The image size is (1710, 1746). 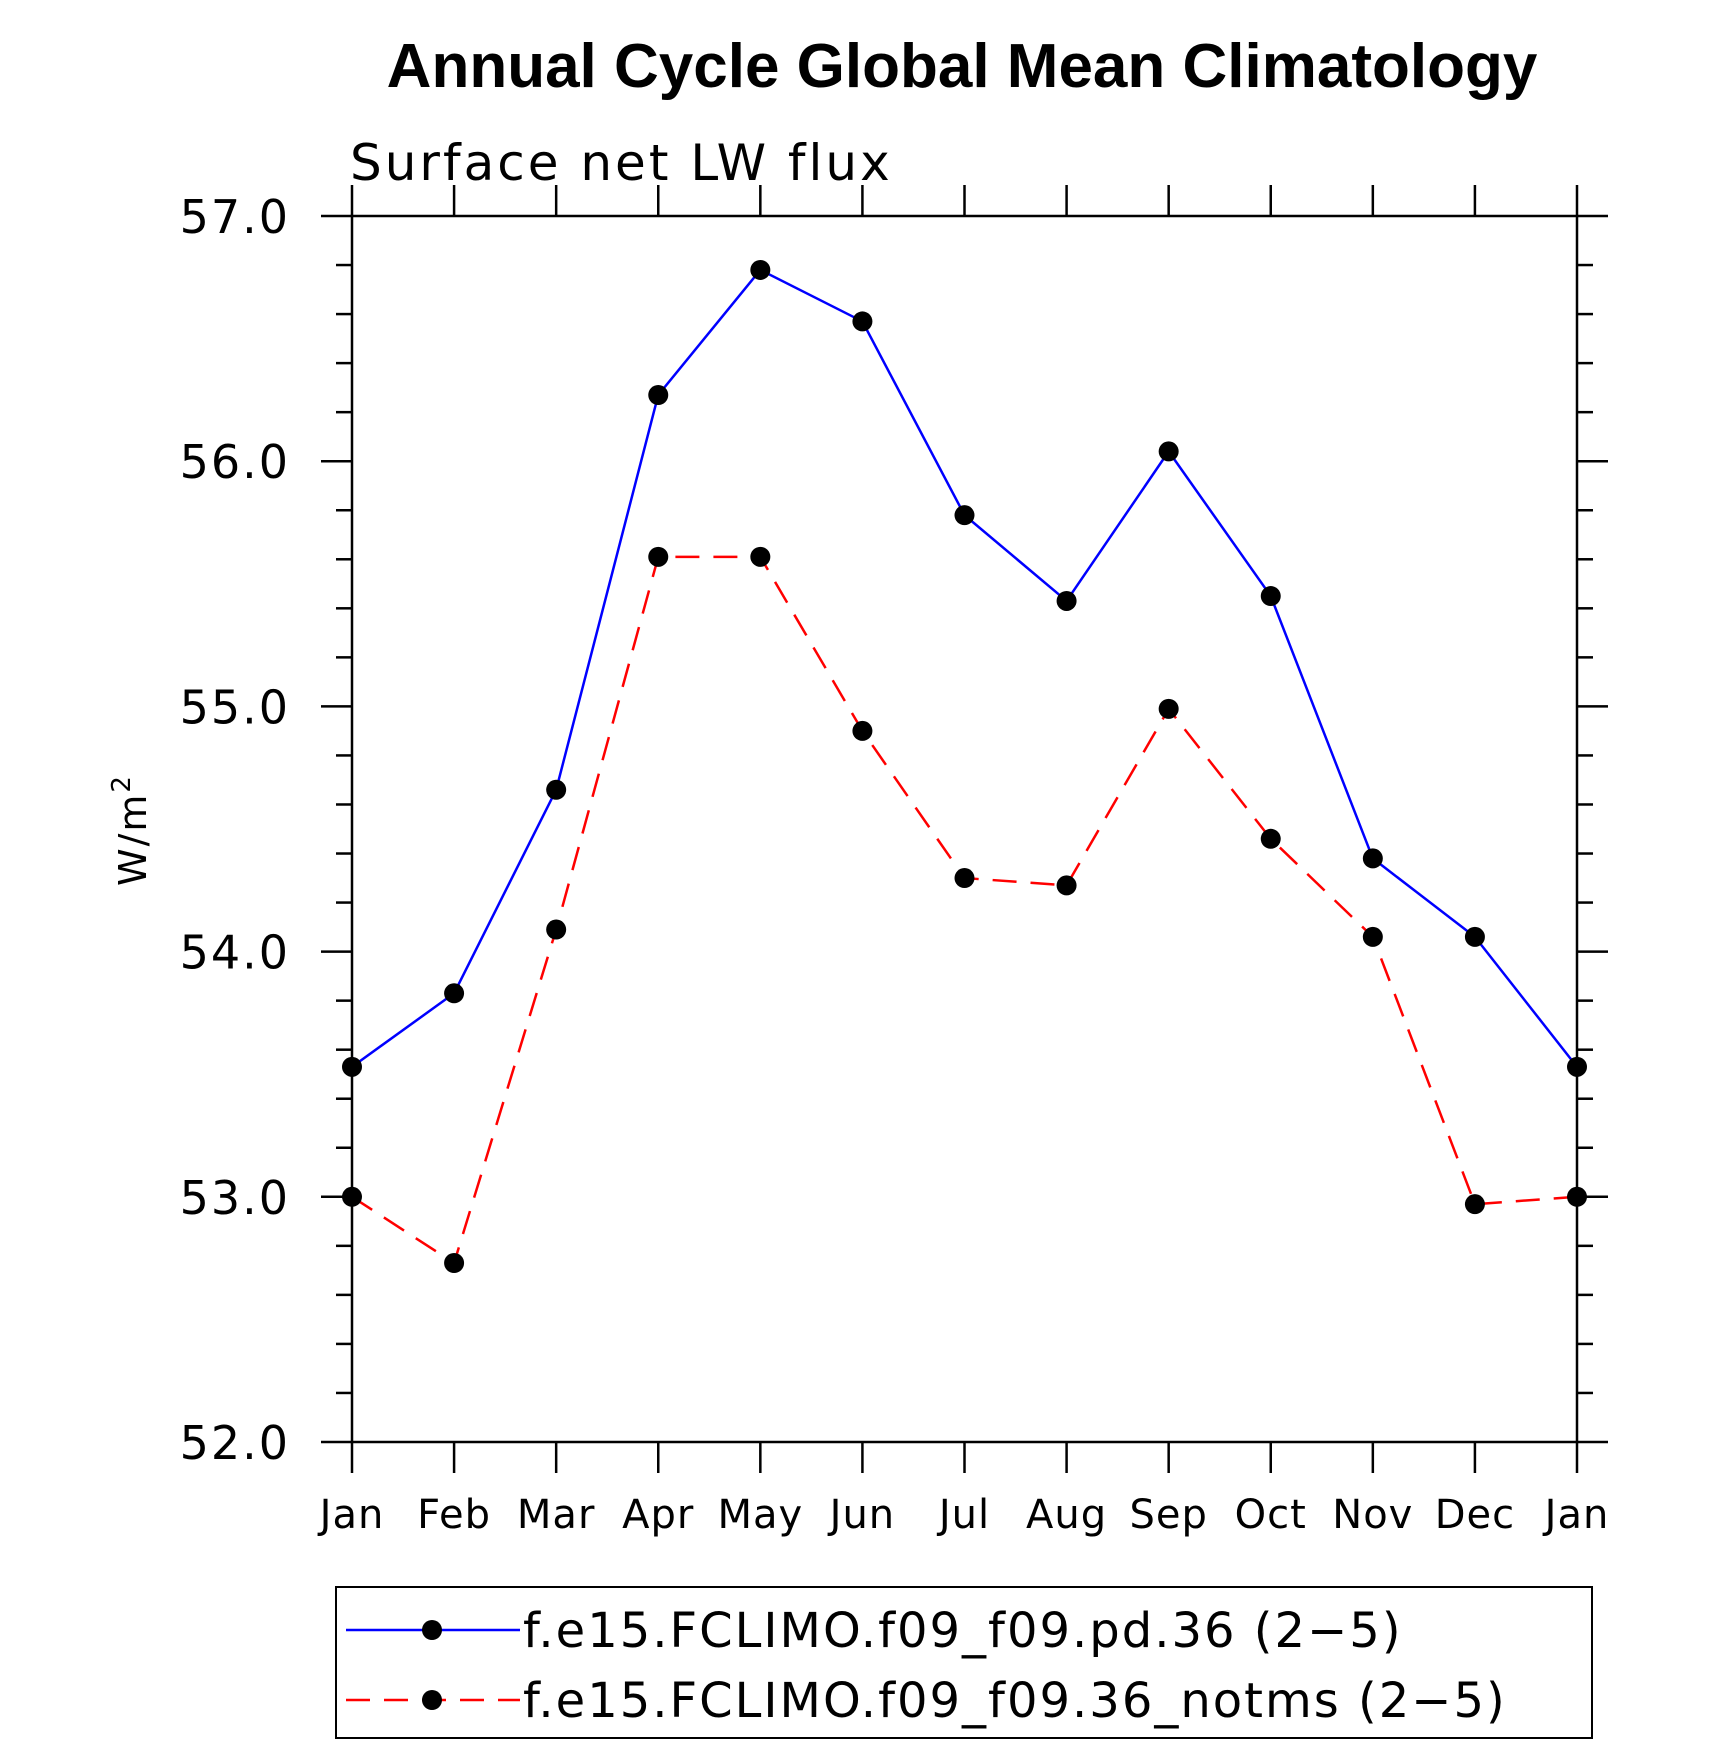 I want to click on y-tick-label: 56.0, so click(x=235, y=462).